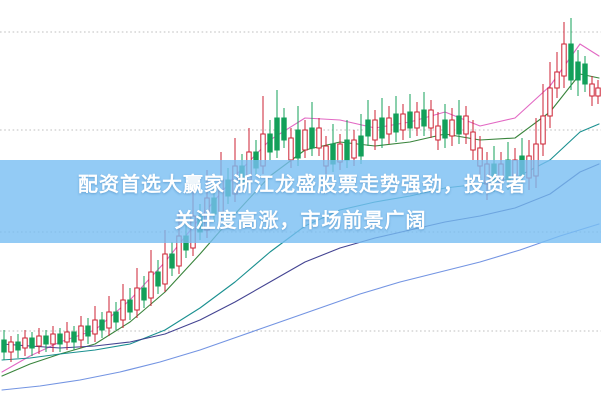 The image size is (601, 401). I want to click on promo-banner-line-1: 配资首选大赢家 浙江龙盛股票走势强劲，投资者, so click(302, 183).